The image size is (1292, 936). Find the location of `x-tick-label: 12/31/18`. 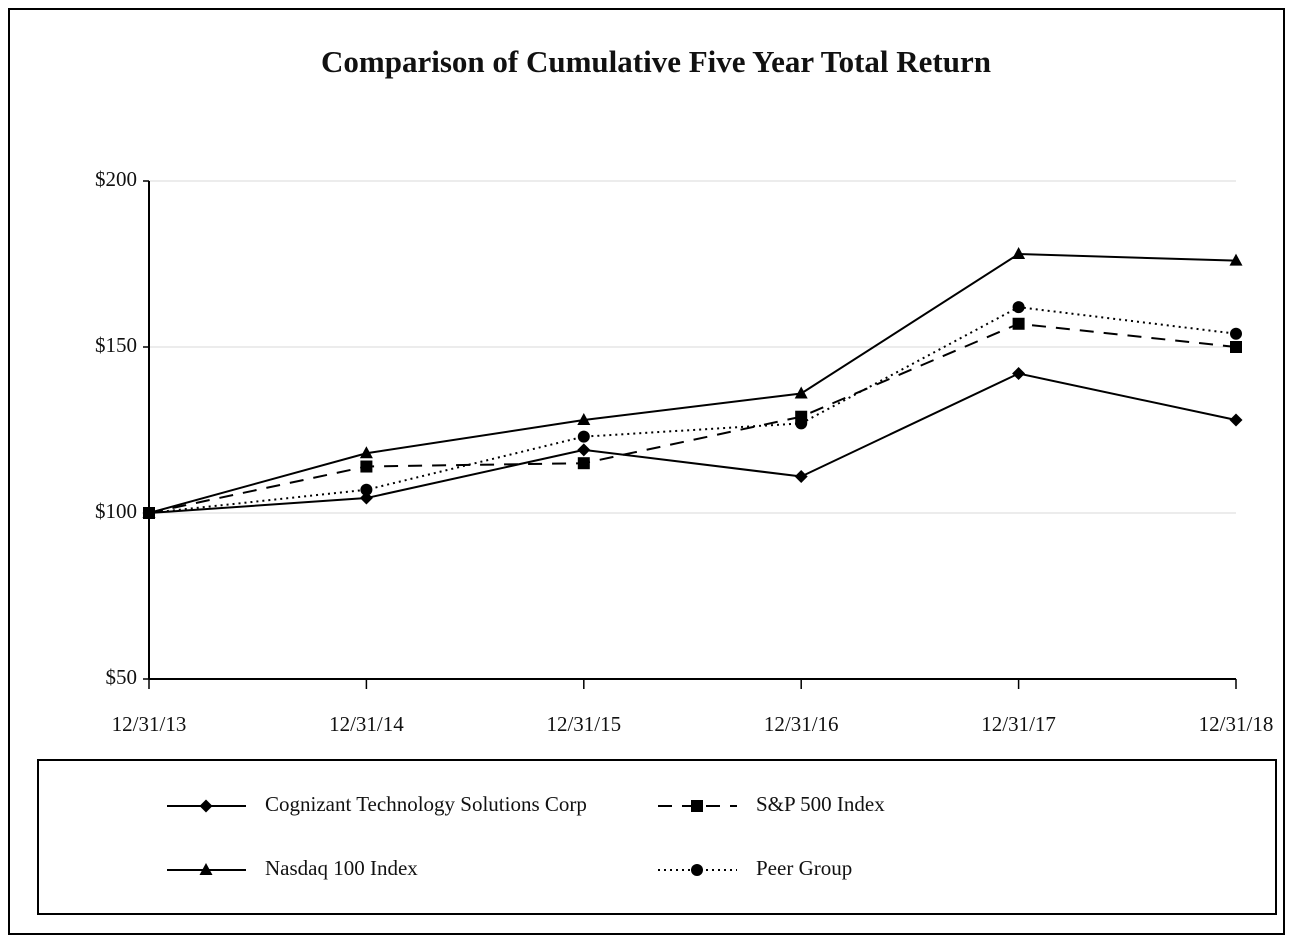

x-tick-label: 12/31/18 is located at coordinates (1236, 724).